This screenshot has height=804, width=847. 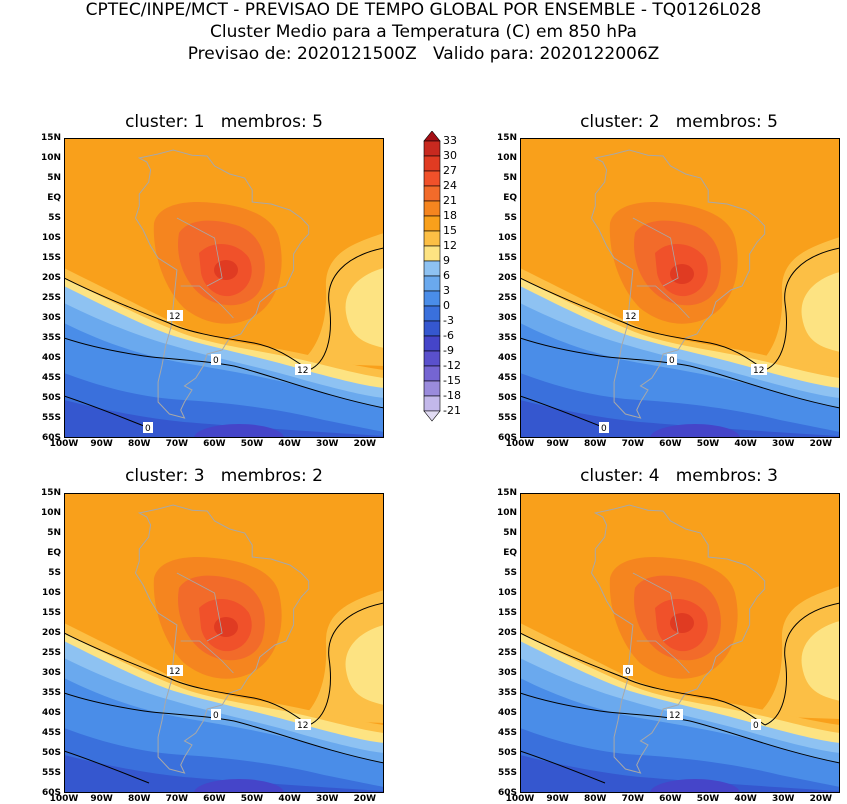 What do you see at coordinates (450, 140) in the screenshot?
I see `colorbar-label: 33` at bounding box center [450, 140].